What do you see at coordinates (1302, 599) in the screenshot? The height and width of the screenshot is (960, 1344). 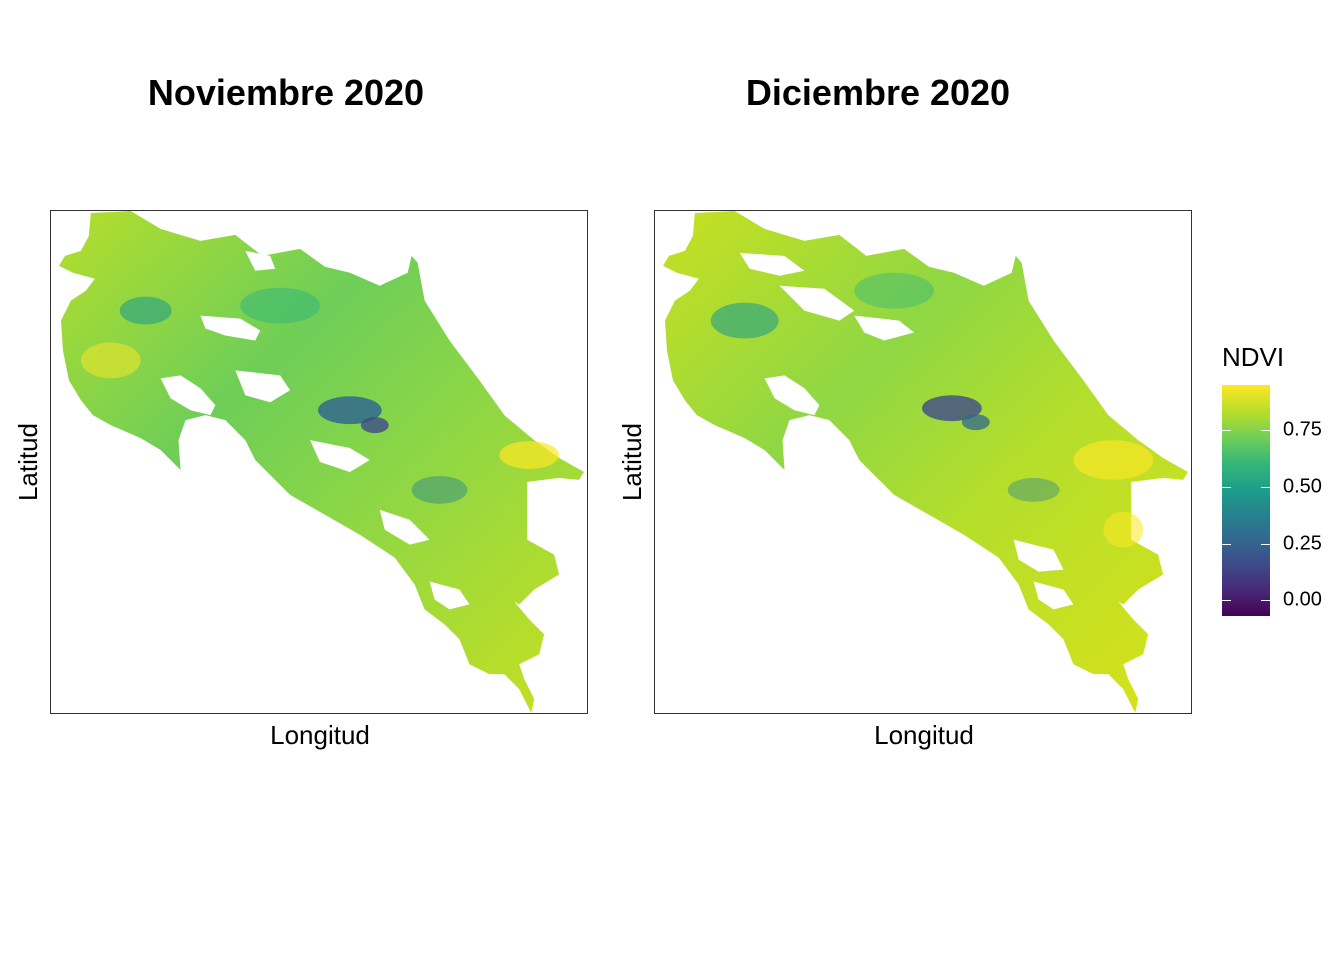 I see `legend-tick-label: 0.00` at bounding box center [1302, 599].